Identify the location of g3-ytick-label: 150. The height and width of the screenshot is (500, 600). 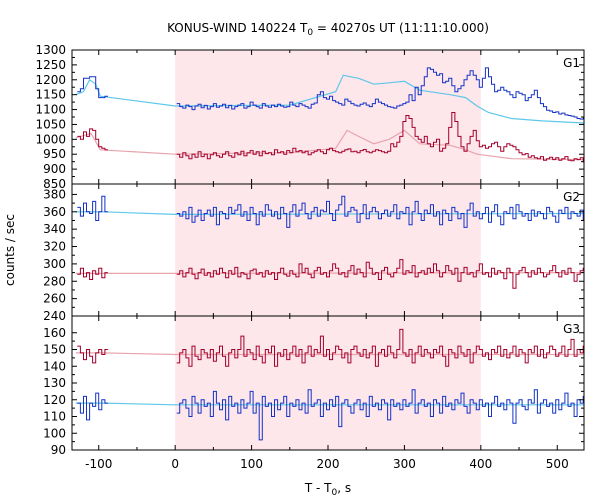
(54, 350).